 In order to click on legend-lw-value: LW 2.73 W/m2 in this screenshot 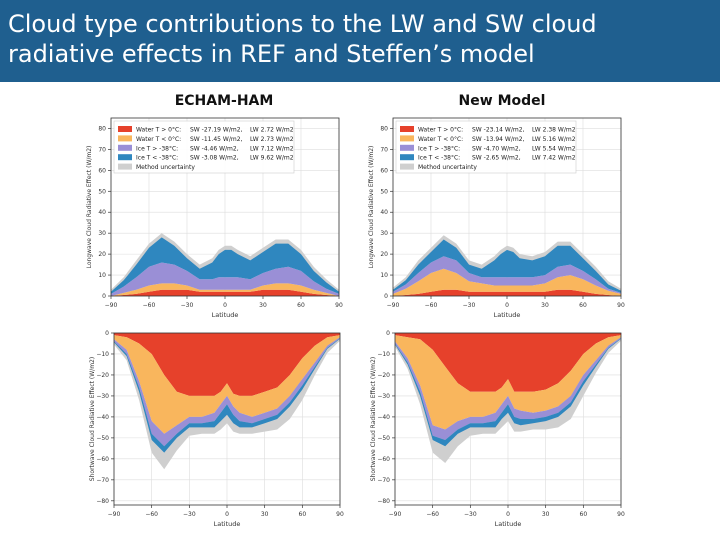, I will do `click(272, 139)`.